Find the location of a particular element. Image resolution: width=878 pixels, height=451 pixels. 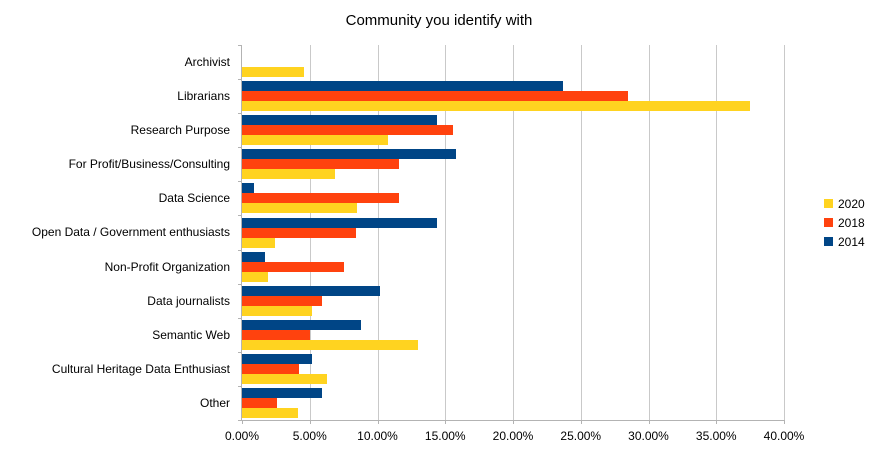

category-label: Other is located at coordinates (214, 402).